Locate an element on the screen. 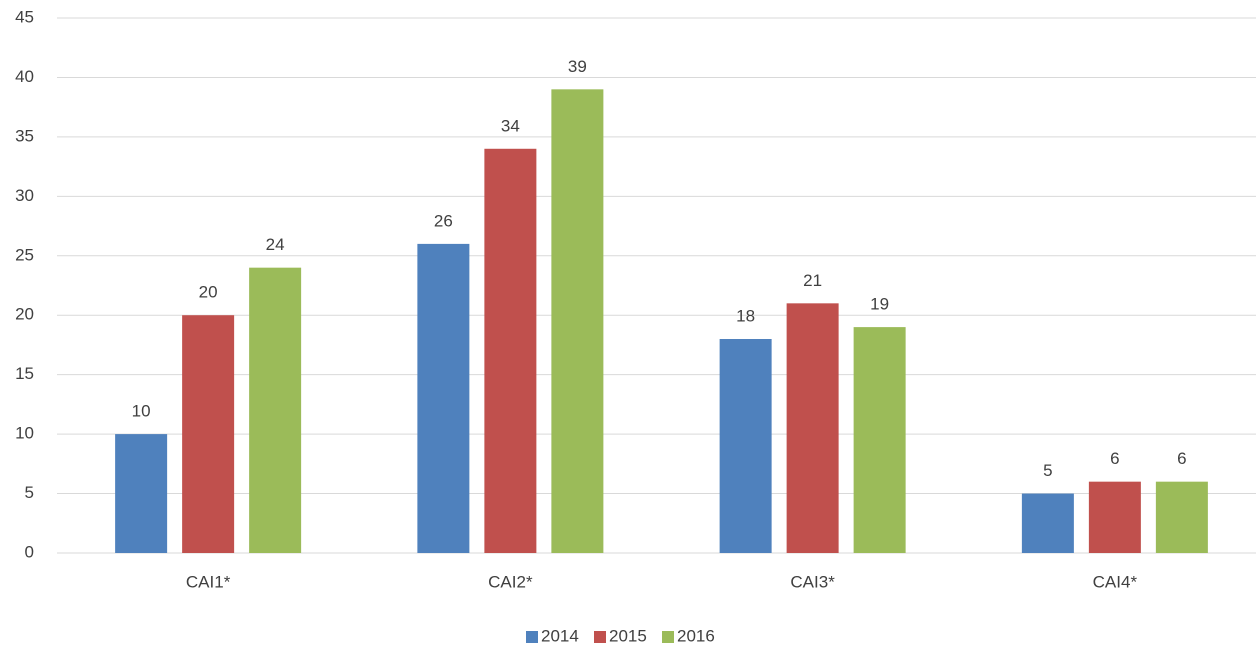 The image size is (1256, 647). x-tick-label: CAI4* is located at coordinates (1115, 581).